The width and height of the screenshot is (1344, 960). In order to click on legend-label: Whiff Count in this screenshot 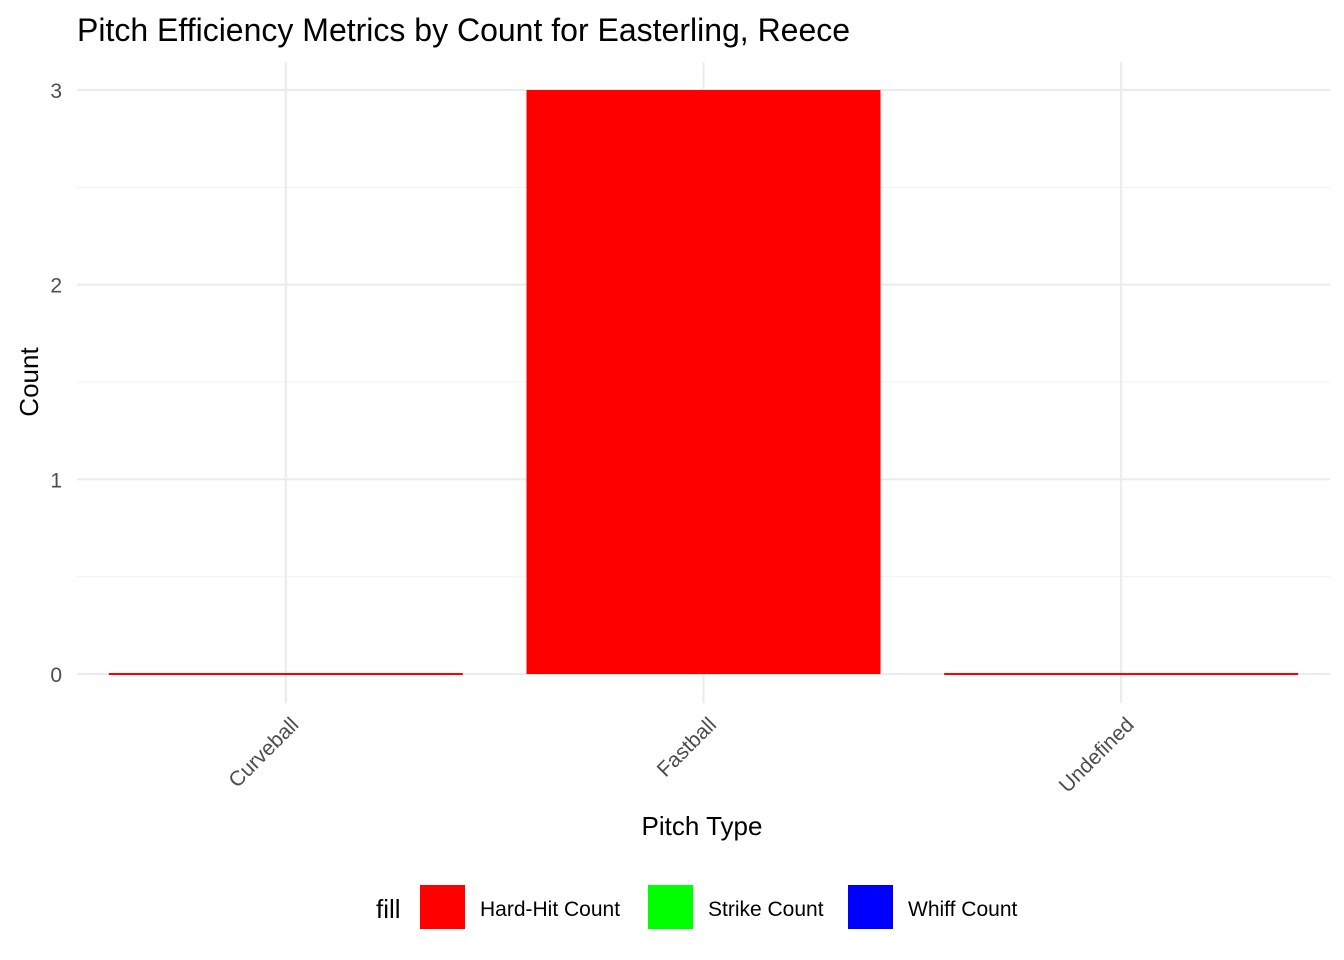, I will do `click(962, 909)`.